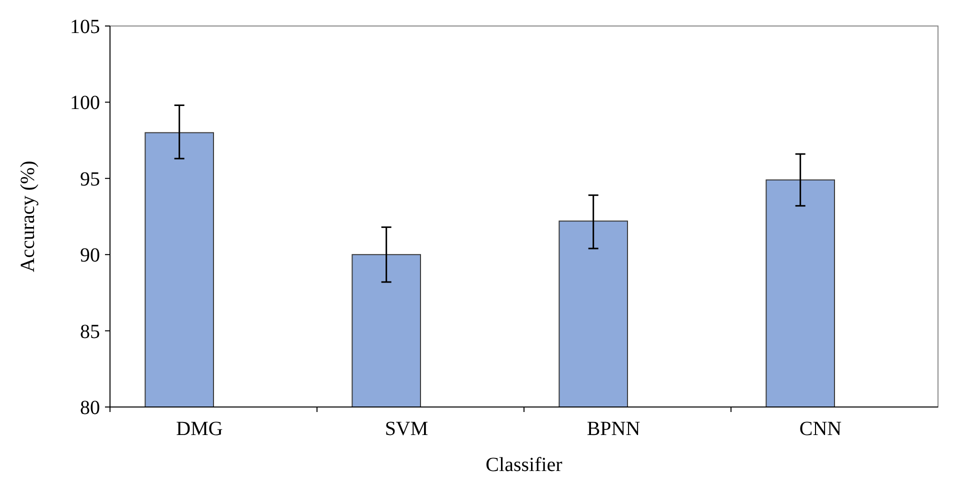 The image size is (955, 491). Describe the element at coordinates (406, 429) in the screenshot. I see `x-tick-label: SVM` at that location.